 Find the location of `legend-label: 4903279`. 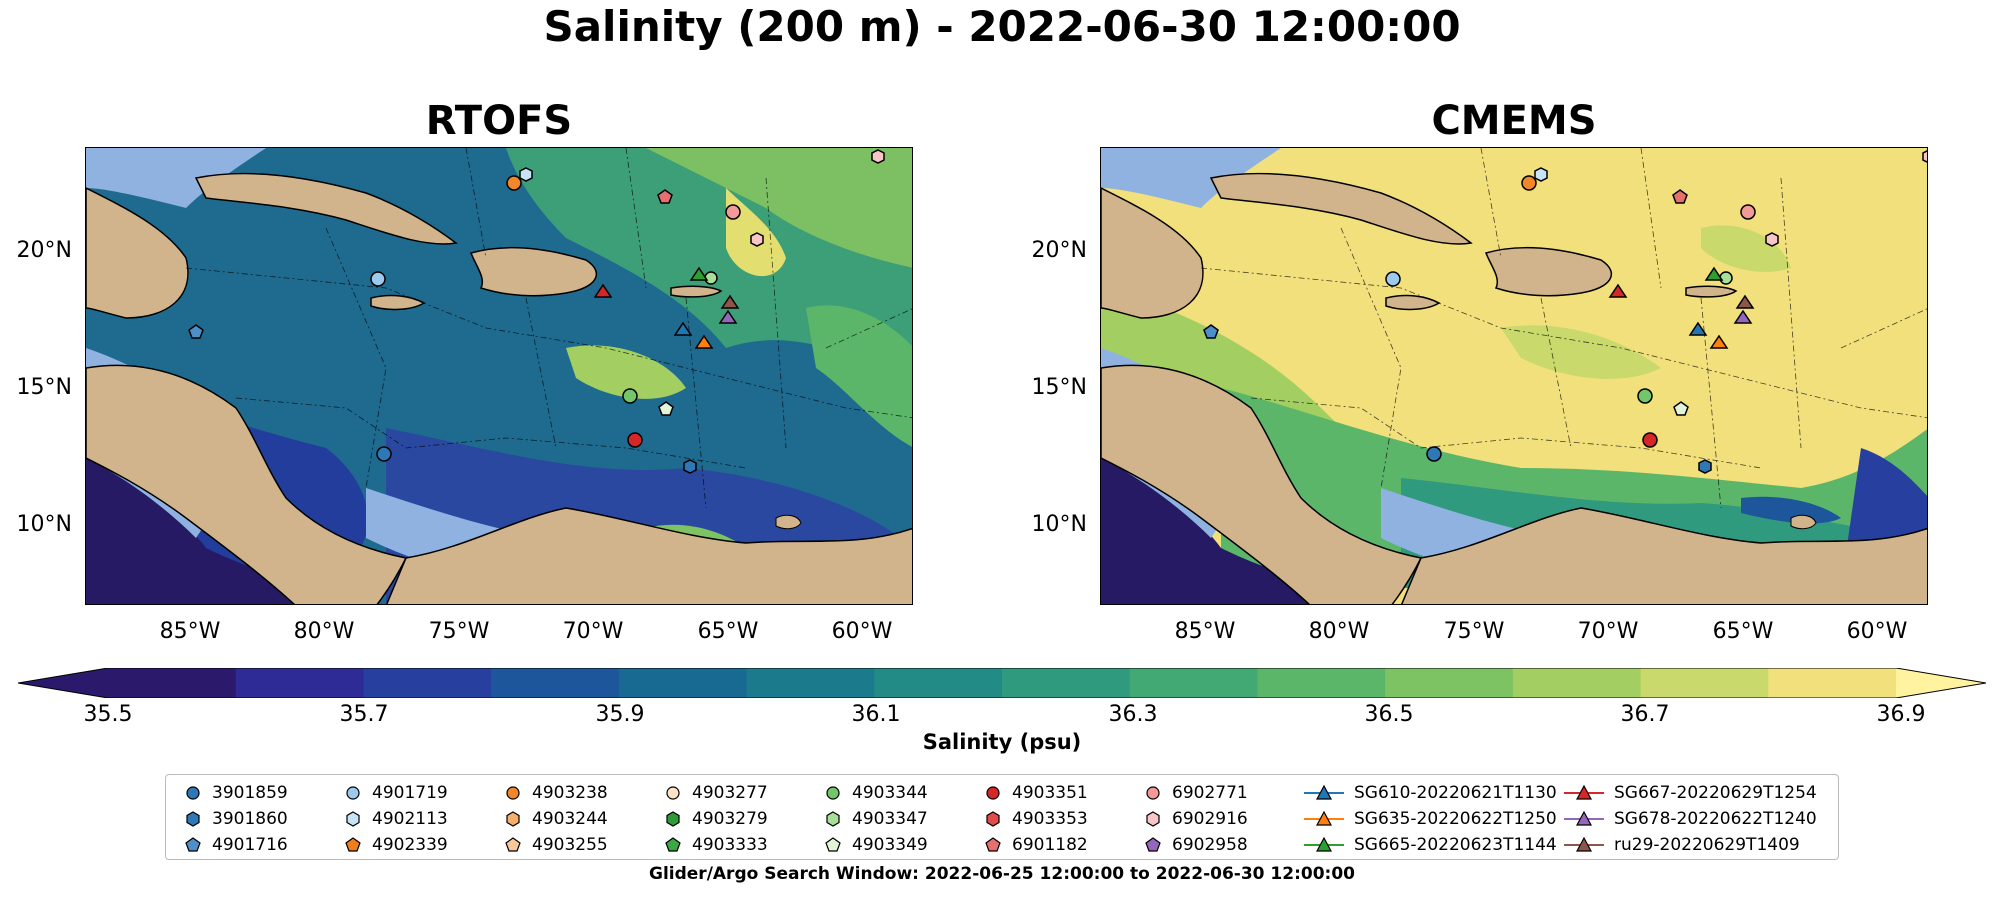

legend-label: 4903279 is located at coordinates (730, 819).